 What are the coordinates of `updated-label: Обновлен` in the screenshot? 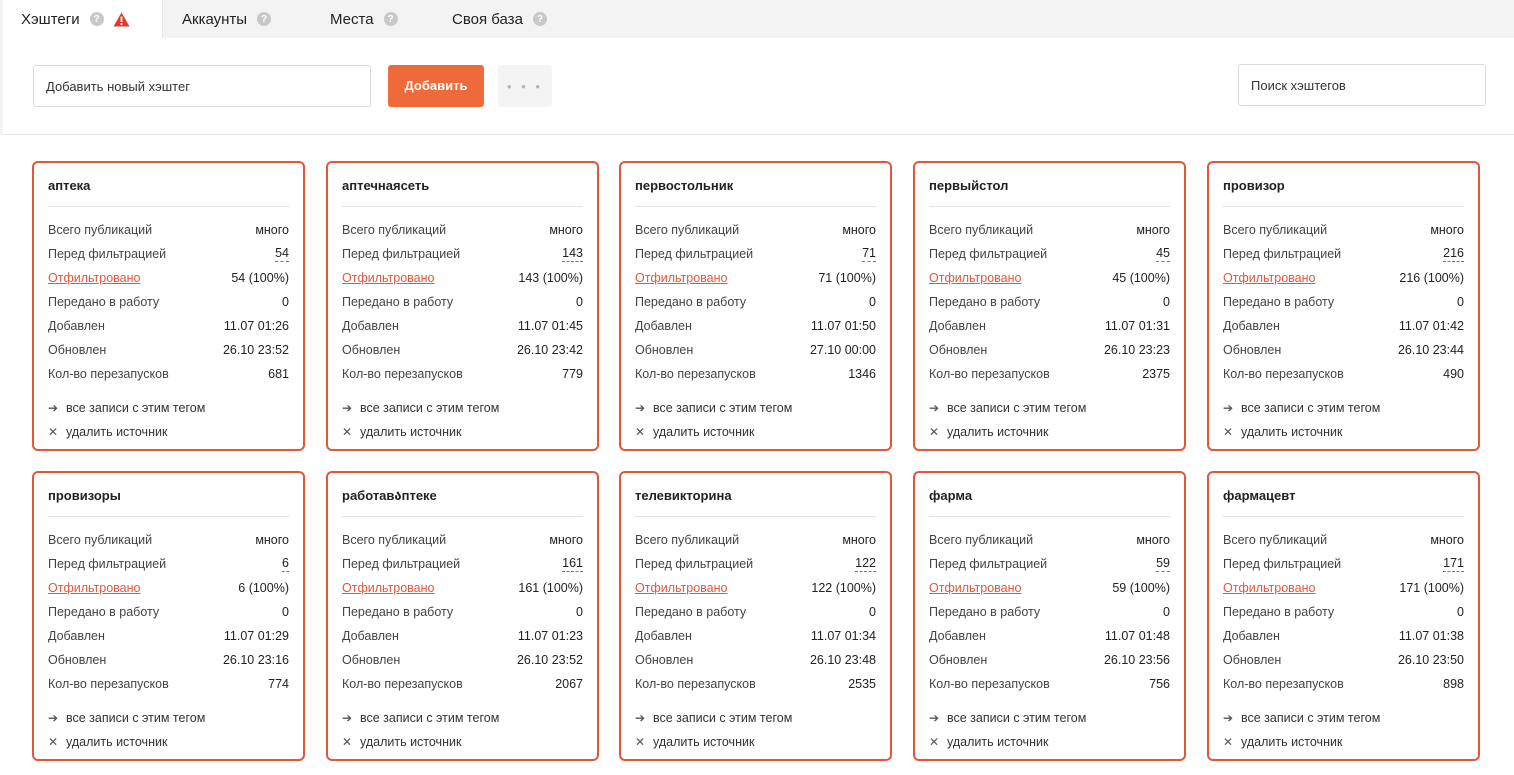 It's located at (371, 350).